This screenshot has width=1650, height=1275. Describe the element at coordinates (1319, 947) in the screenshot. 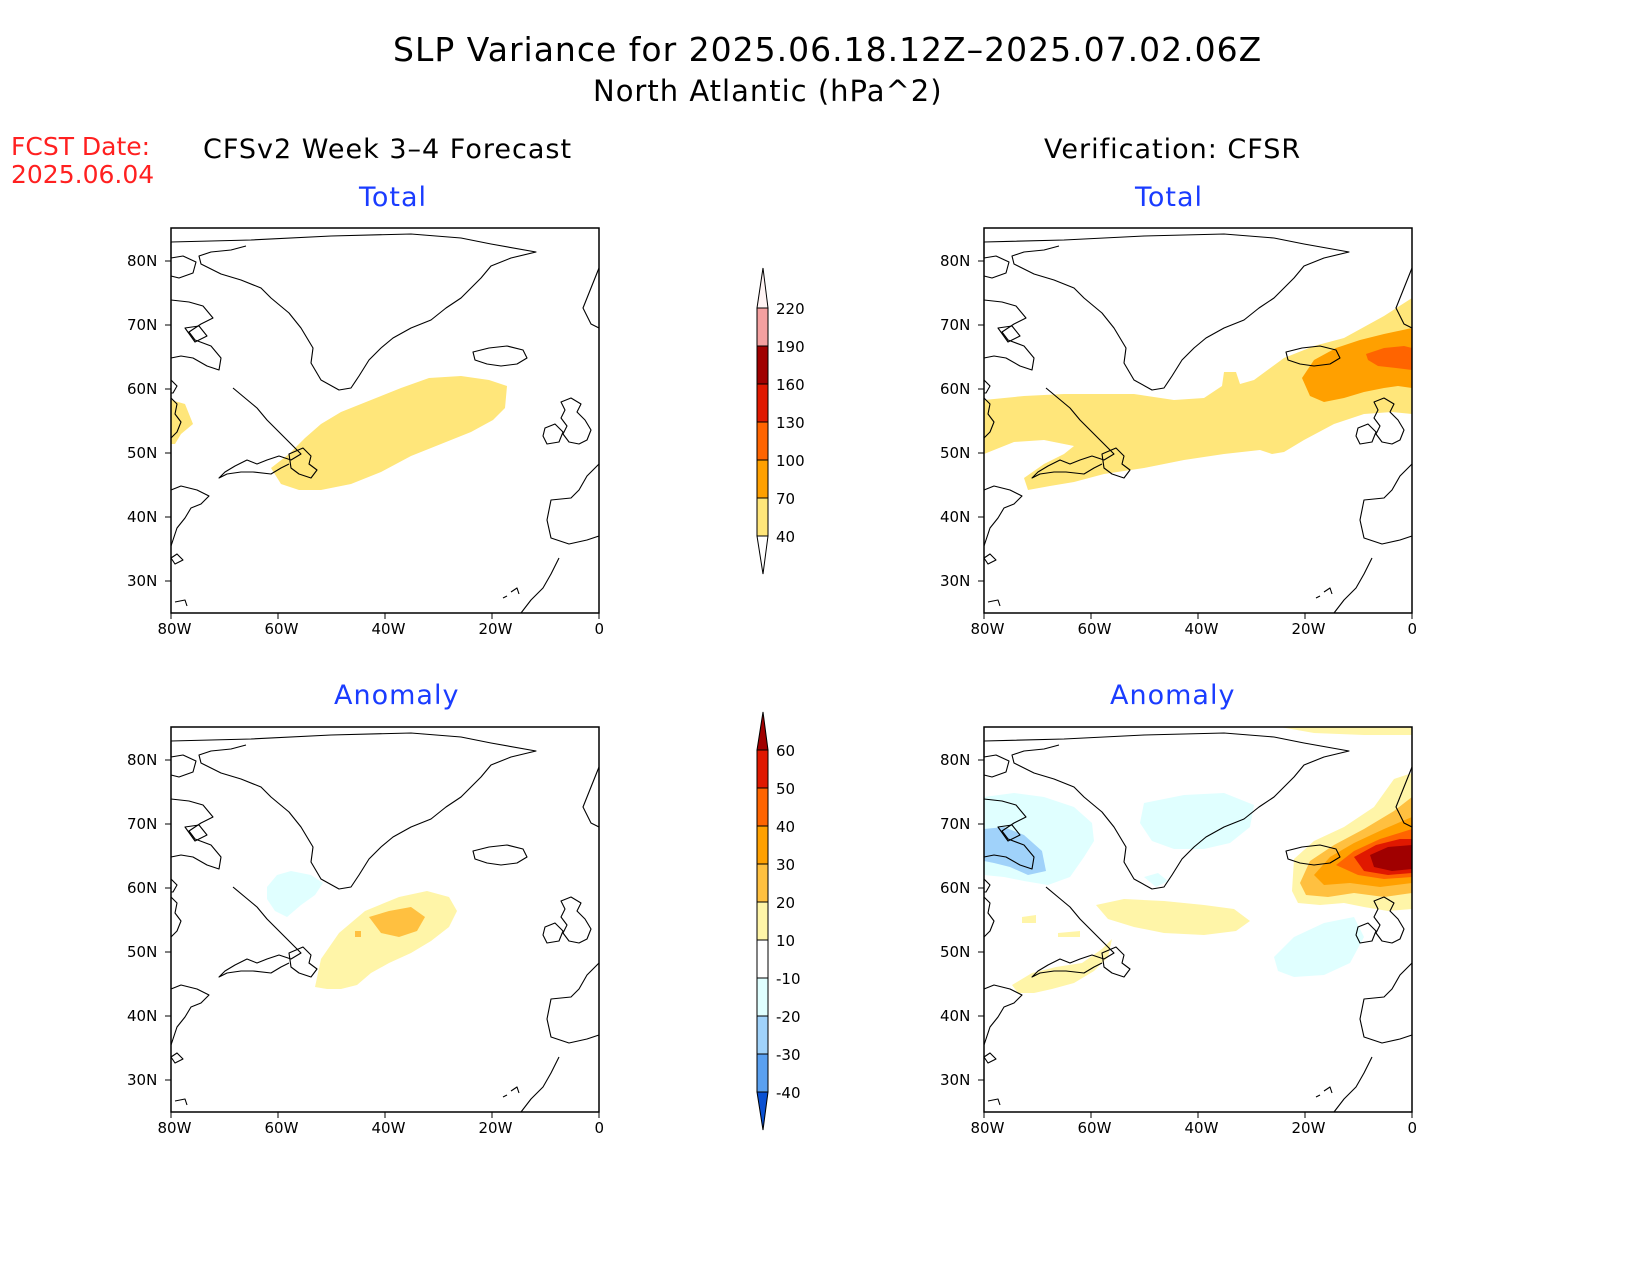

I see `contour-neg-10-20-se` at that location.